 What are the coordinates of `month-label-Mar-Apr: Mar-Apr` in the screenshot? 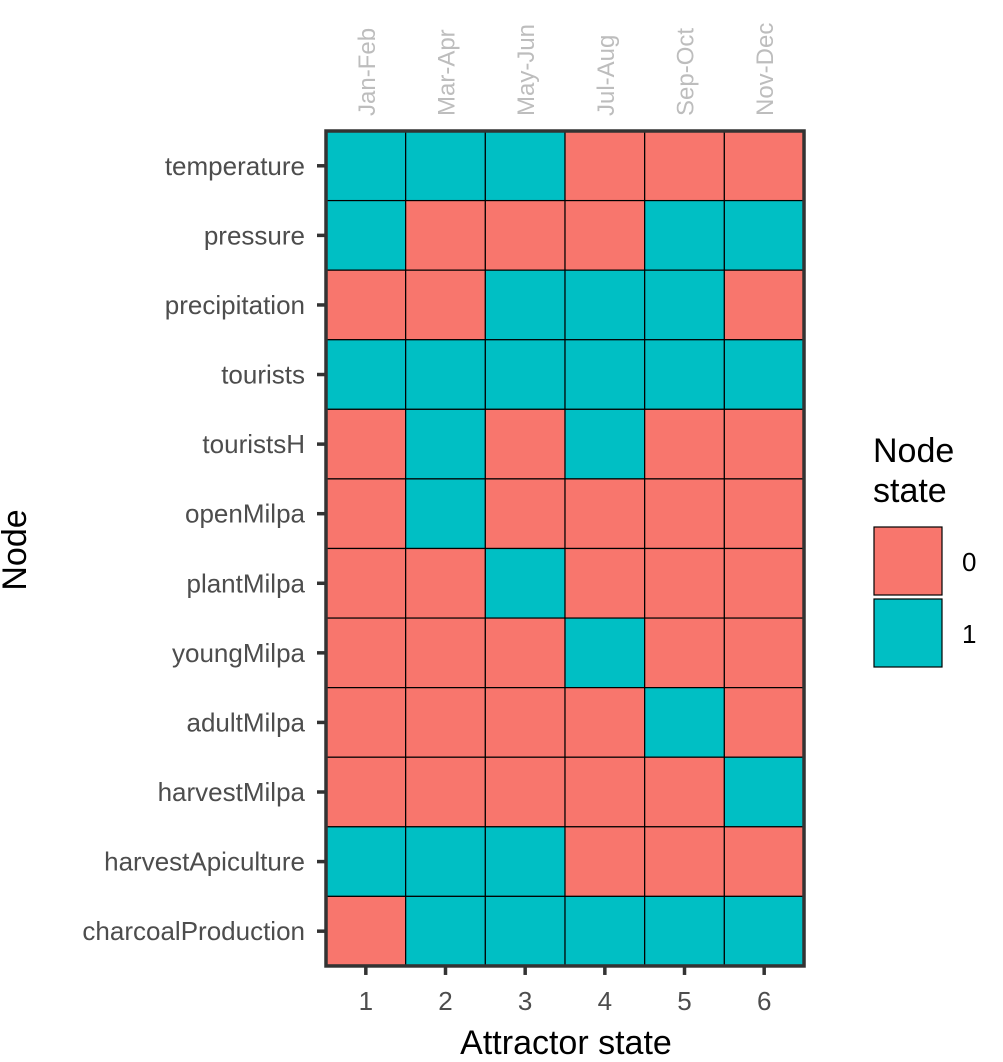 It's located at (447, 72).